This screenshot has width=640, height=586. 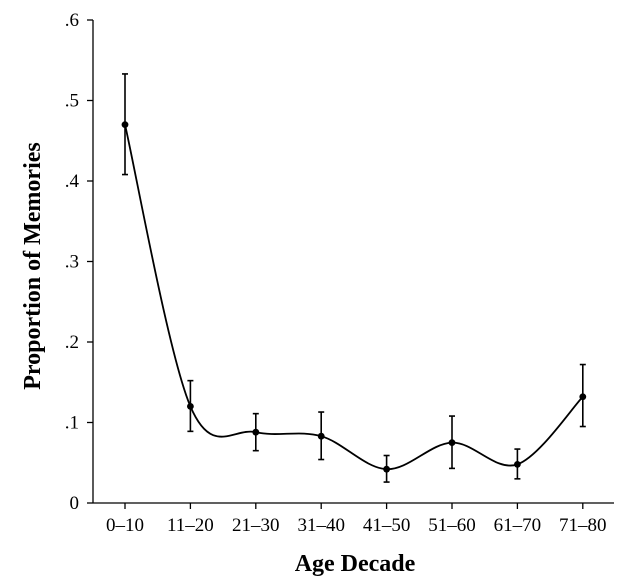 What do you see at coordinates (583, 525) in the screenshot?
I see `x-tick-label: 71–80` at bounding box center [583, 525].